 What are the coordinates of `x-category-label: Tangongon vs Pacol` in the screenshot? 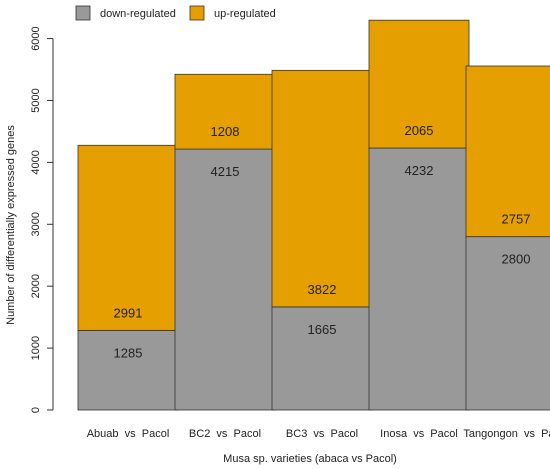 It's located at (506, 434).